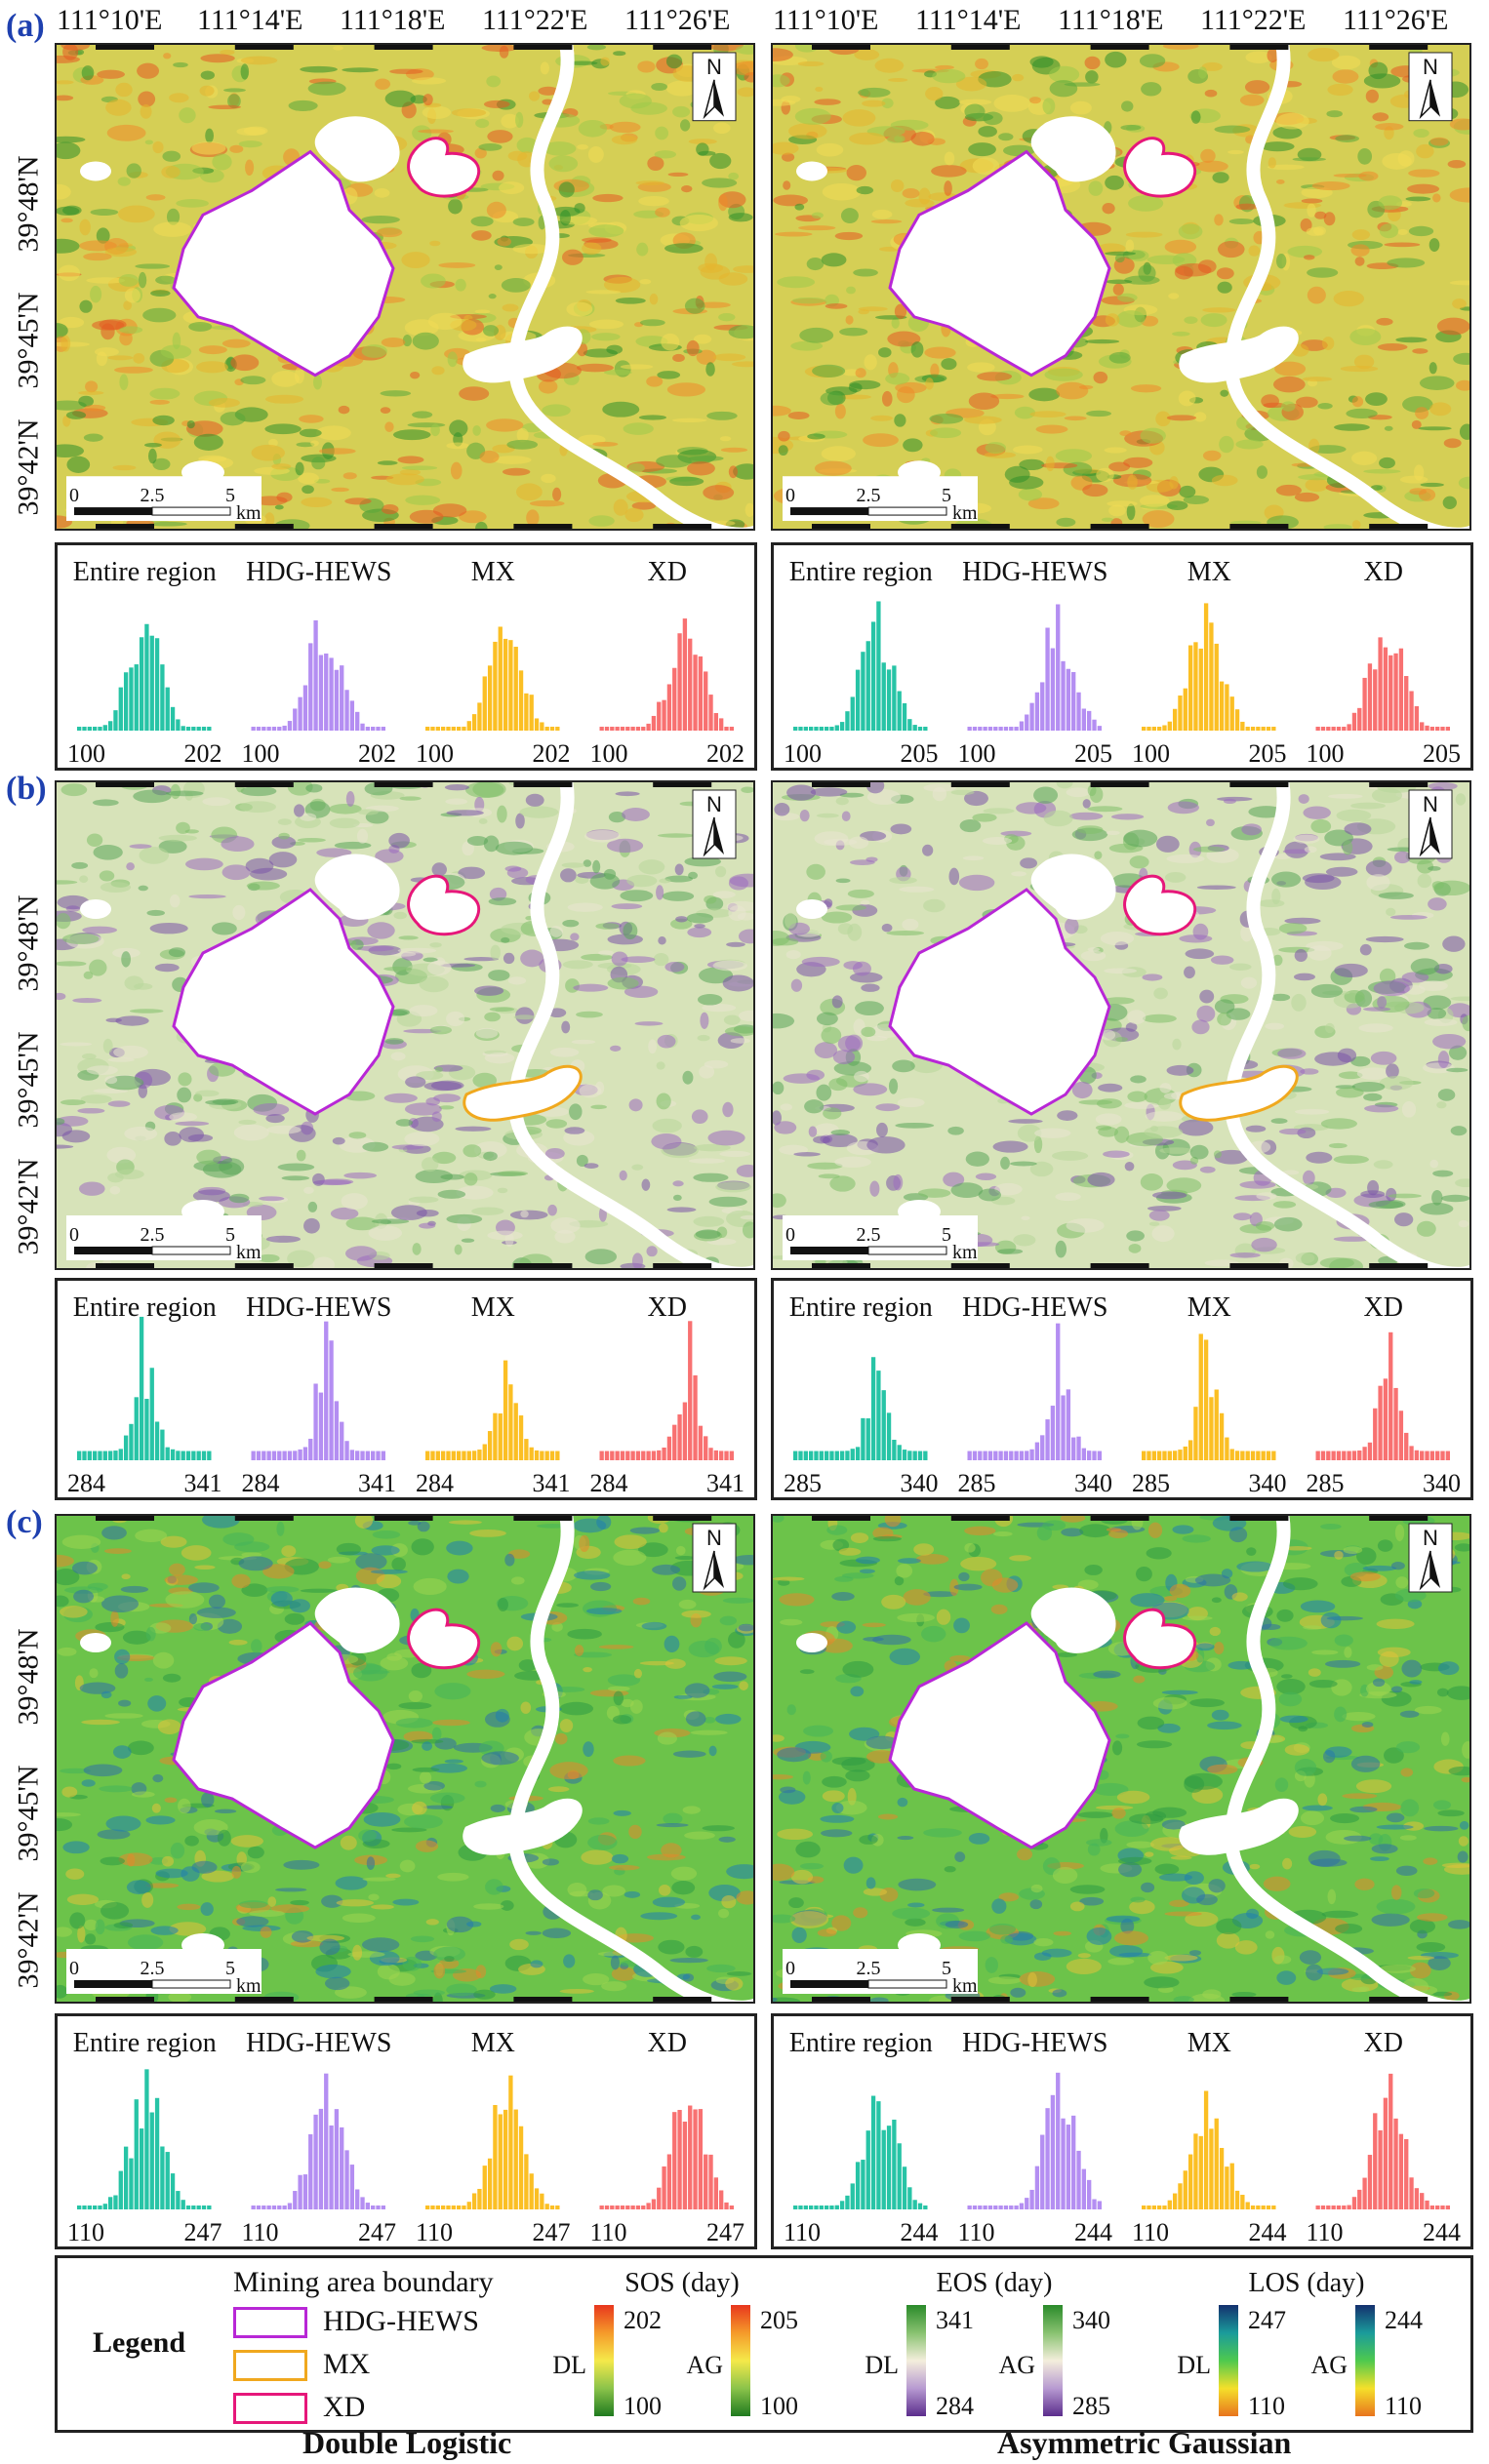 Image resolution: width=1489 pixels, height=2464 pixels. I want to click on ramp-method-label: DL, so click(882, 2365).